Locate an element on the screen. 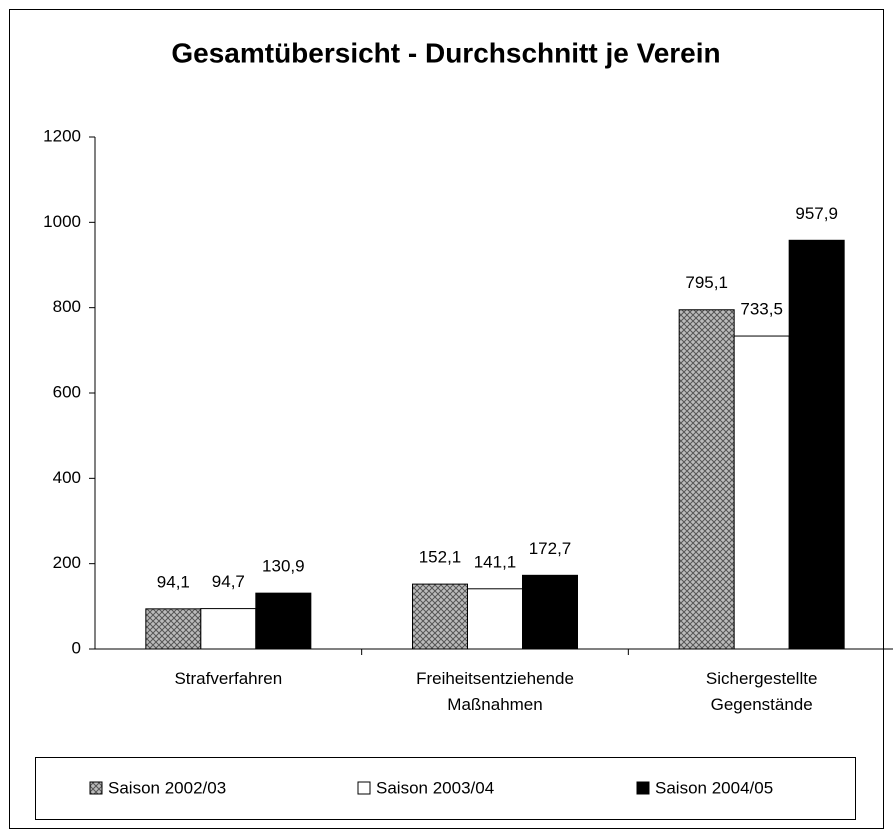 The image size is (893, 839). chart-title: Gesamtübersicht - Durchschnitt je Verein is located at coordinates (445, 52).